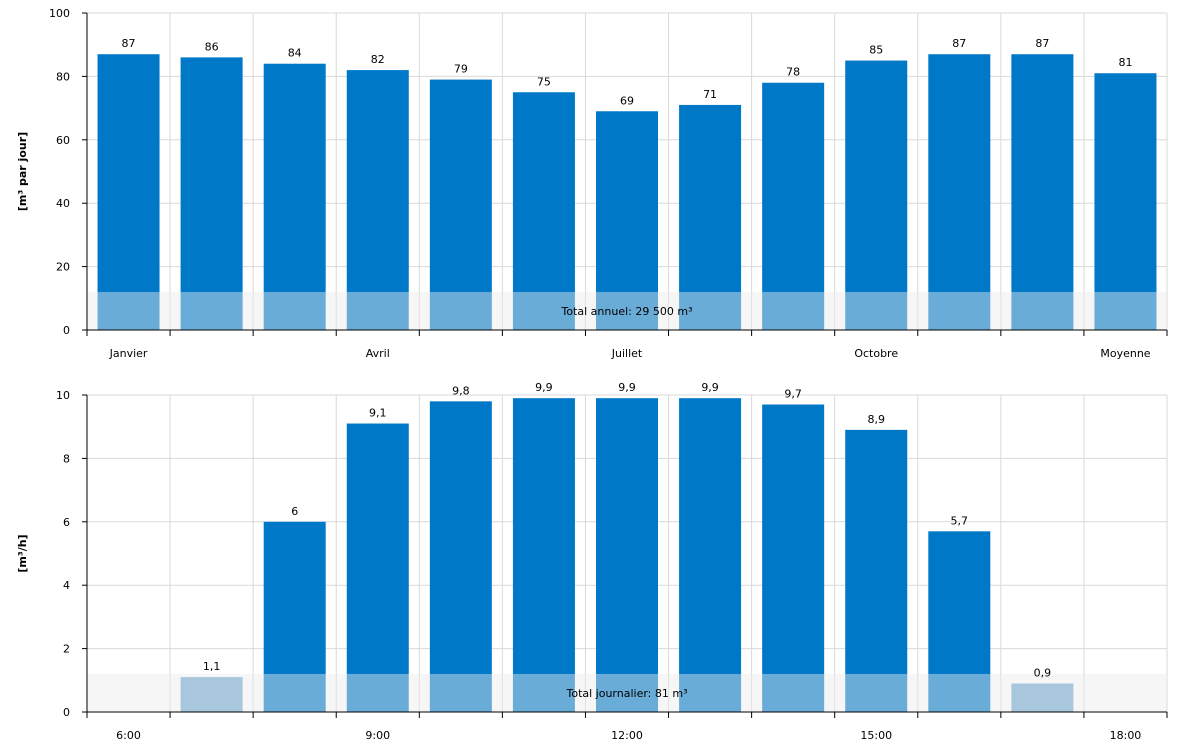  I want to click on data-label: 8,9, so click(876, 419).